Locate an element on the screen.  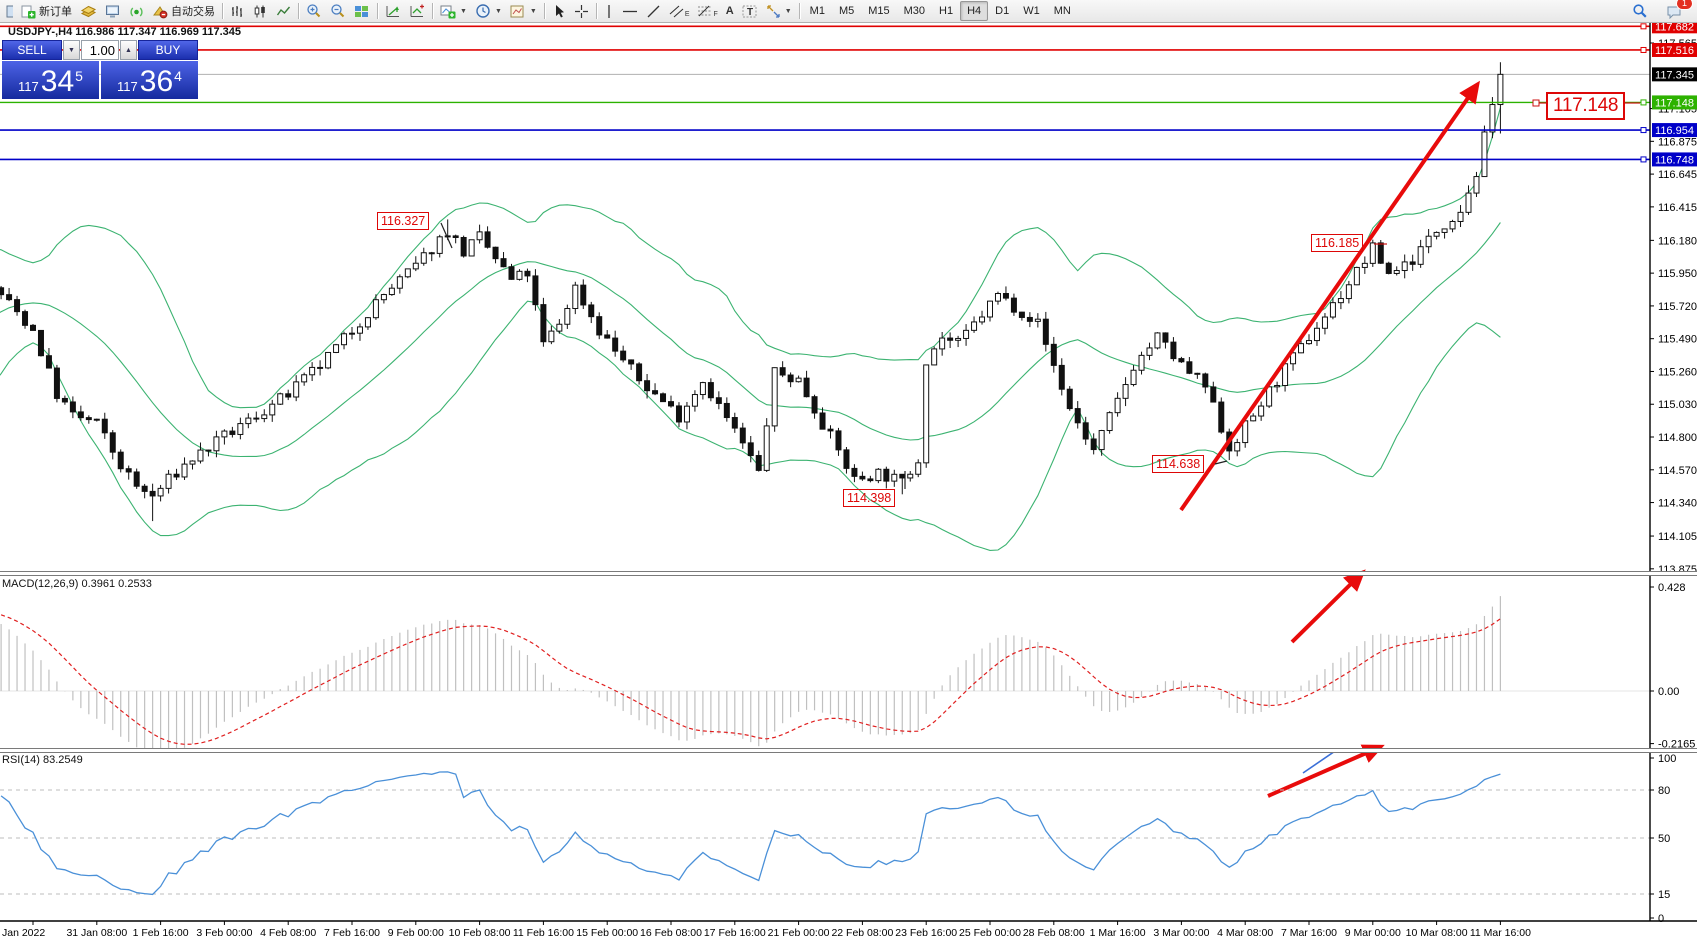
template-icon: ▼ is located at coordinates (523, 11).